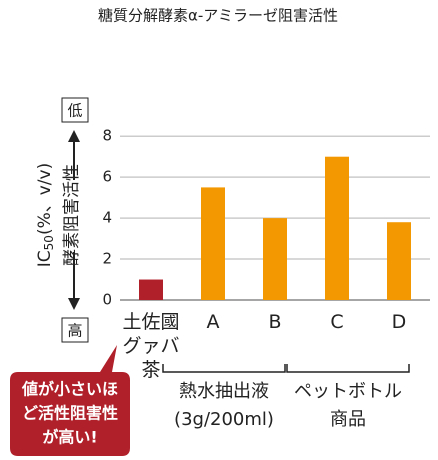 The width and height of the screenshot is (438, 460). What do you see at coordinates (107, 136) in the screenshot?
I see `y-tick-label: 8` at bounding box center [107, 136].